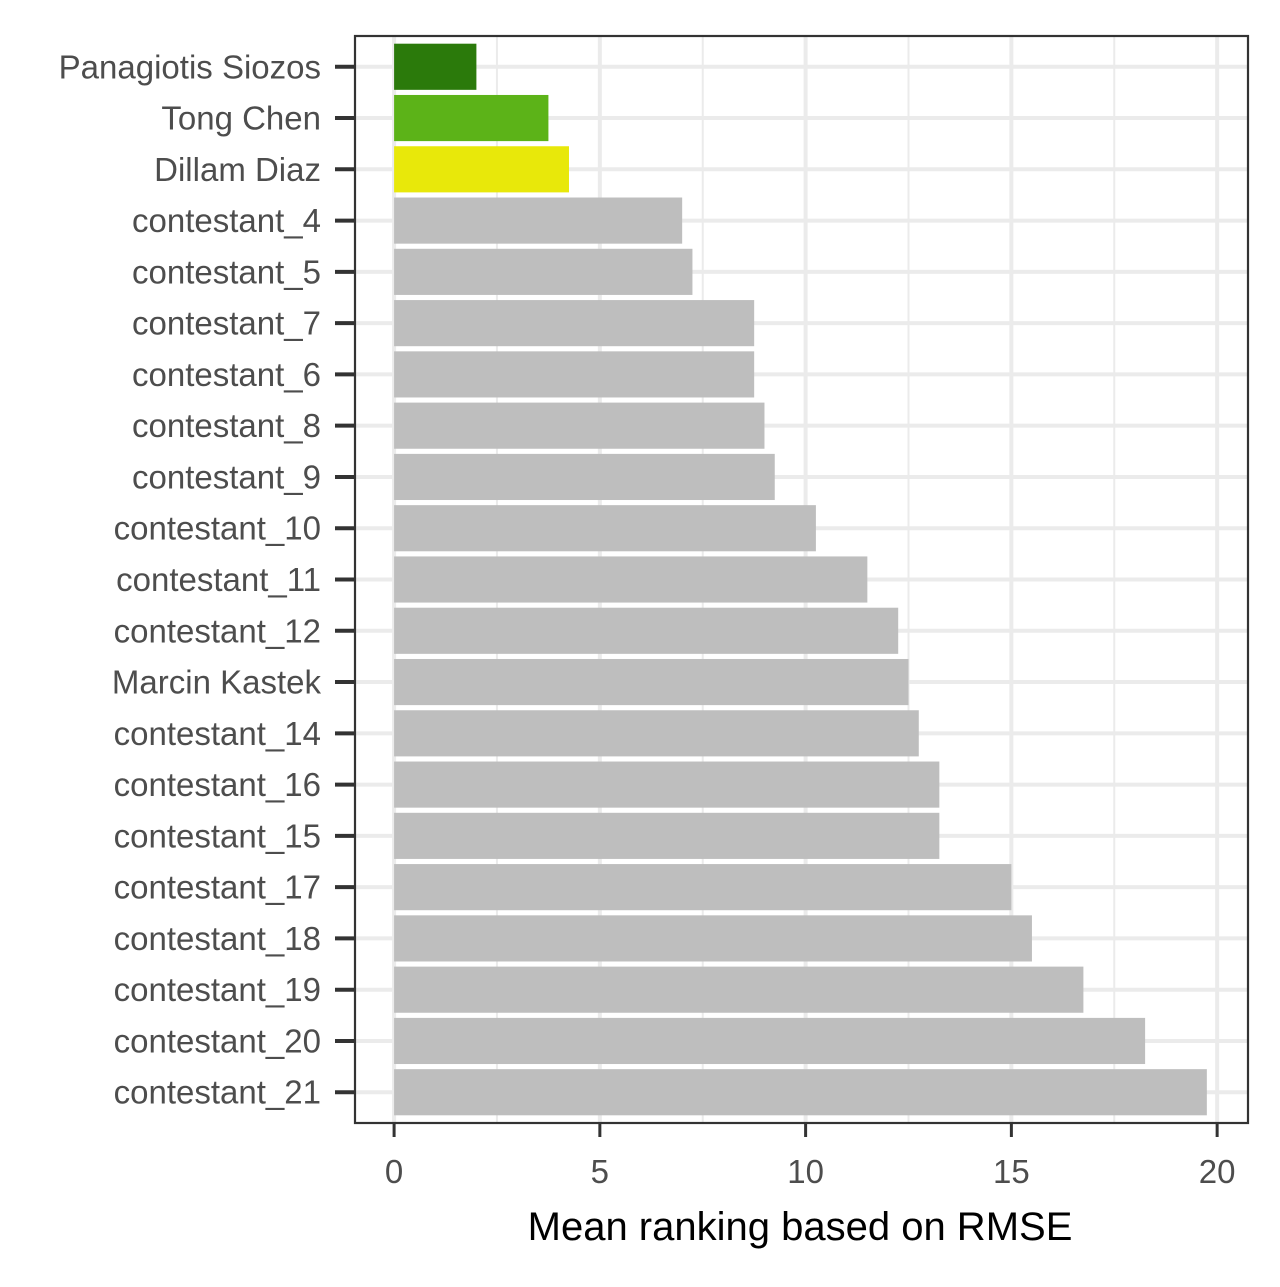 This screenshot has width=1280, height=1287. I want to click on y-tick-label: contestant_17, so click(217, 887).